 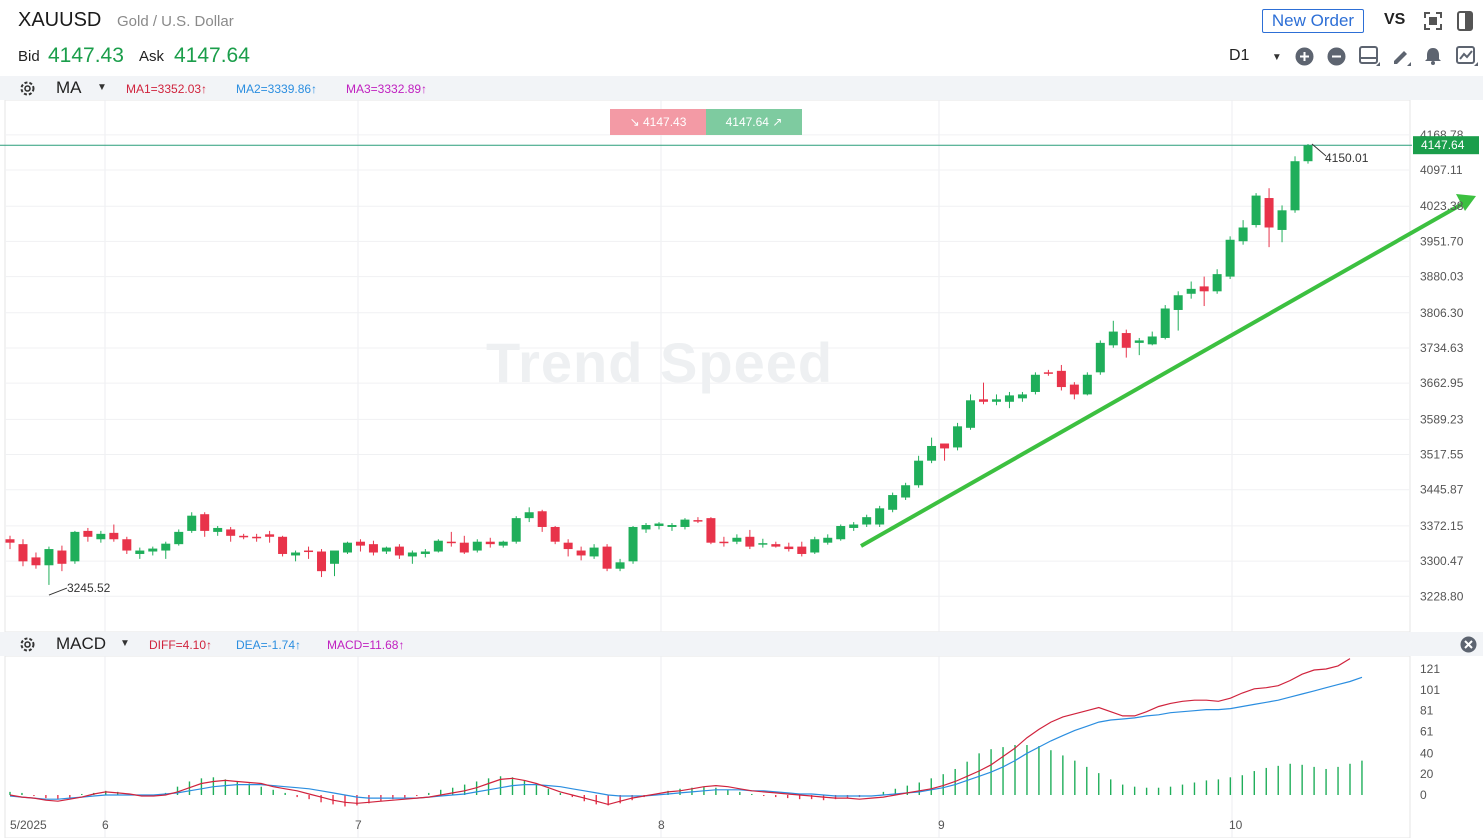 What do you see at coordinates (1442, 526) in the screenshot?
I see `price-axis-label: 3372.15` at bounding box center [1442, 526].